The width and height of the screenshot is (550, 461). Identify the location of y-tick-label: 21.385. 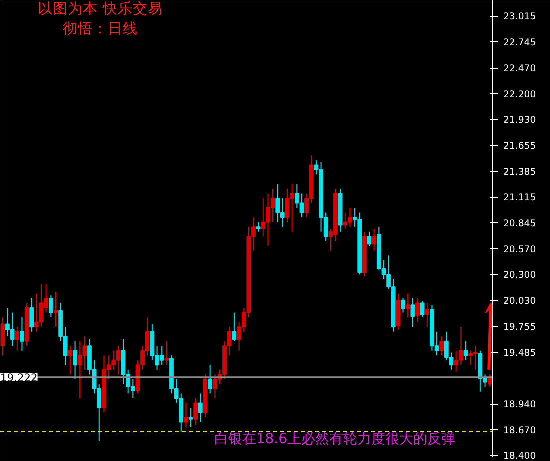
(520, 172).